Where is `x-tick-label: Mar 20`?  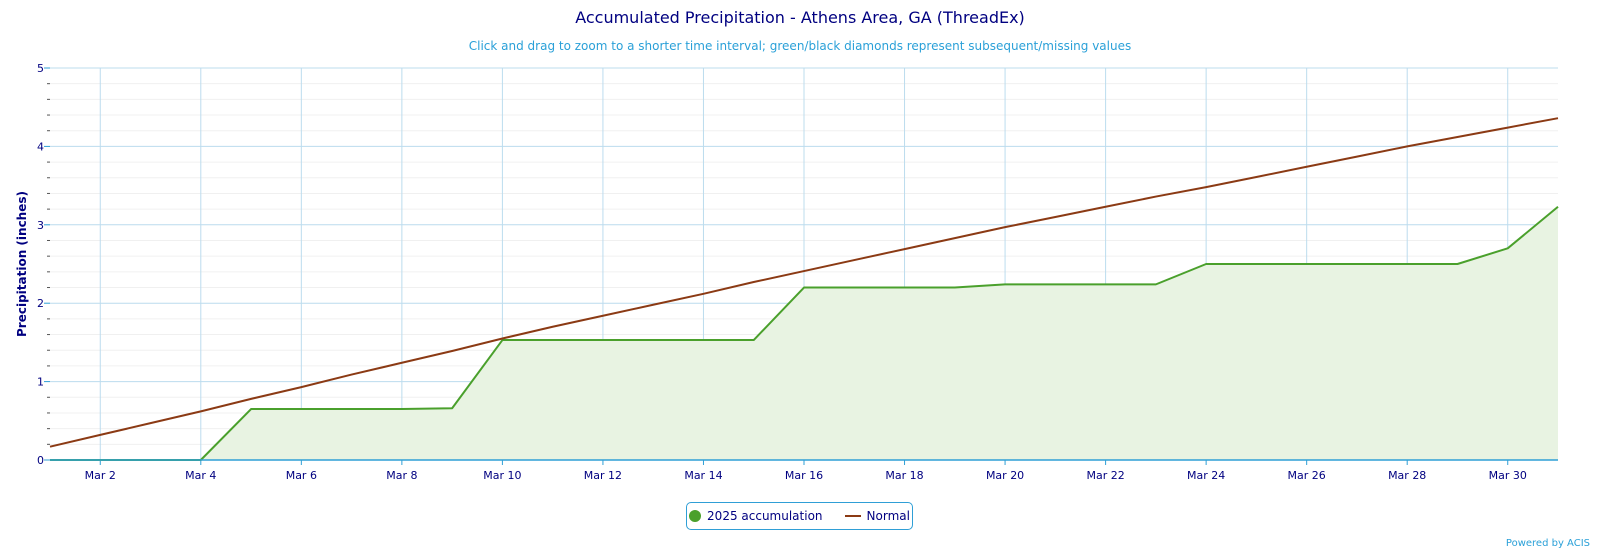 x-tick-label: Mar 20 is located at coordinates (1005, 475).